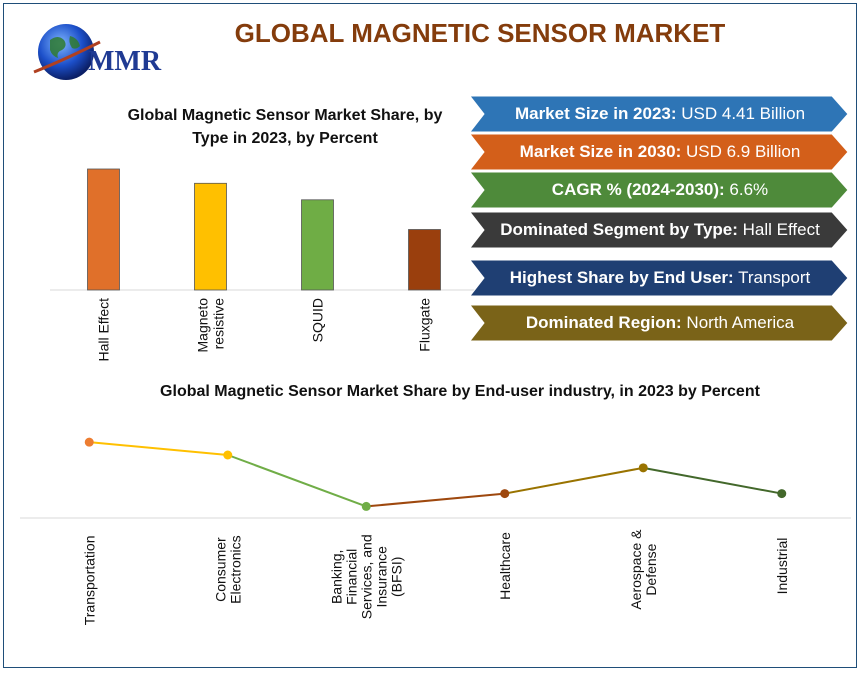 This screenshot has height=674, width=864. Describe the element at coordinates (772, 277) in the screenshot. I see `stat-value: Transport` at that location.